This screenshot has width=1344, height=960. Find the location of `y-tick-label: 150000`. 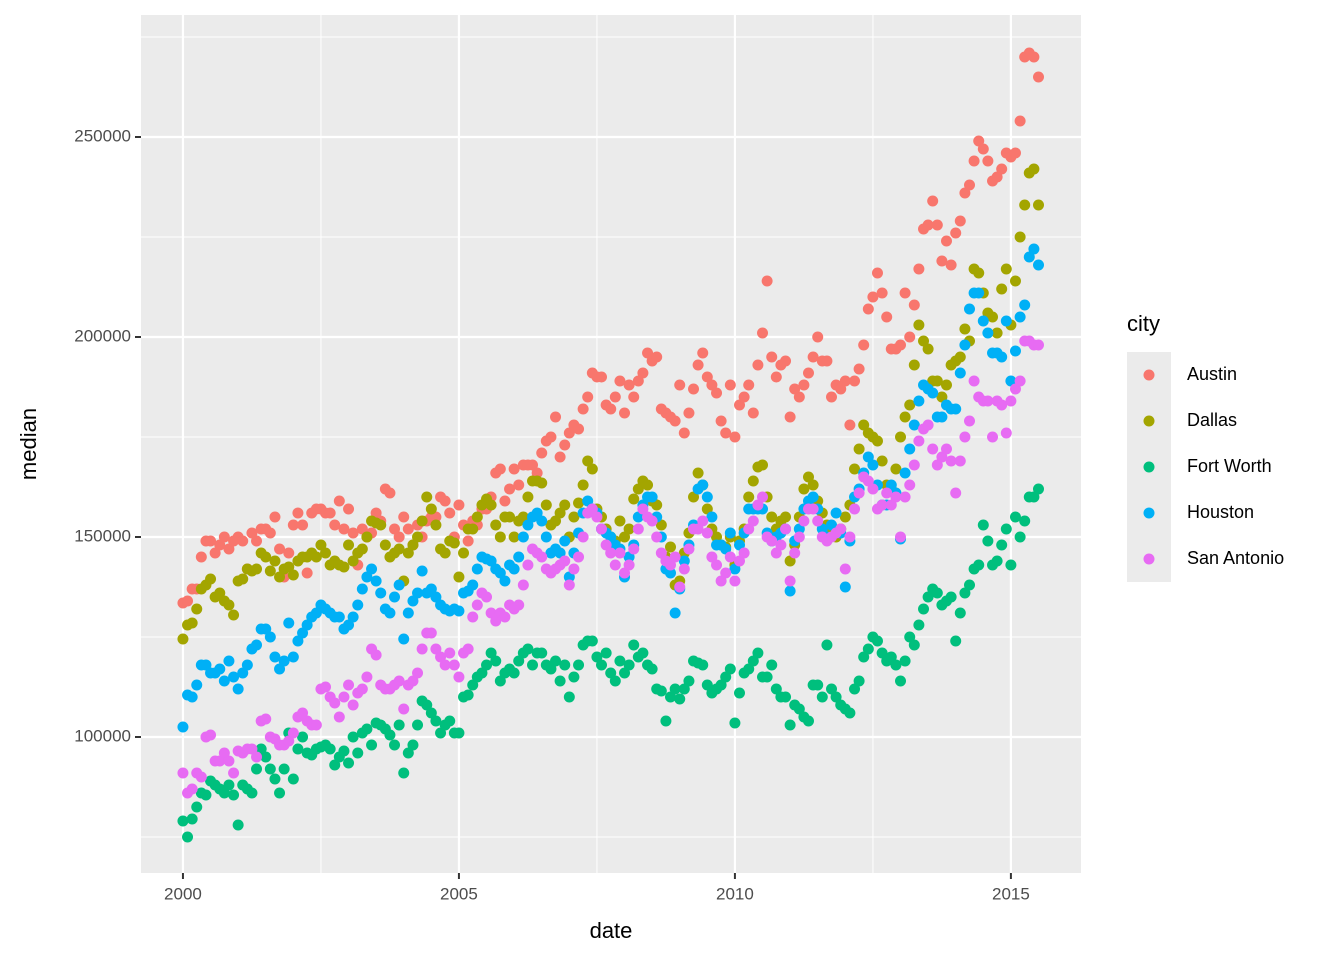

y-tick-label: 150000 is located at coordinates (102, 535).